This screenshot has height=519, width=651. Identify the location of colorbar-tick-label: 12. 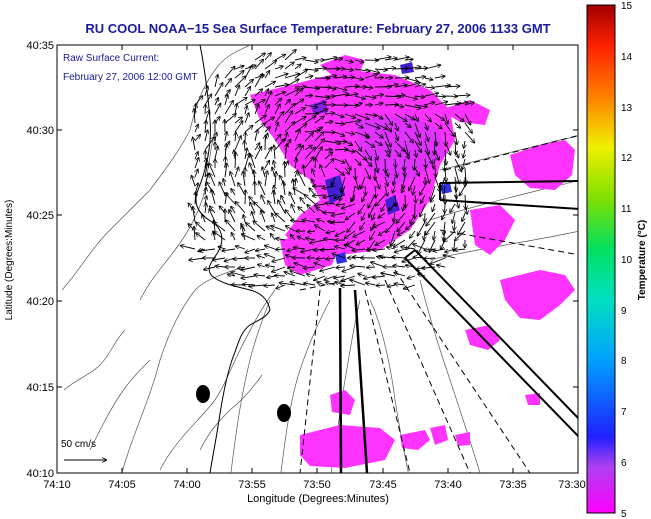
(627, 158).